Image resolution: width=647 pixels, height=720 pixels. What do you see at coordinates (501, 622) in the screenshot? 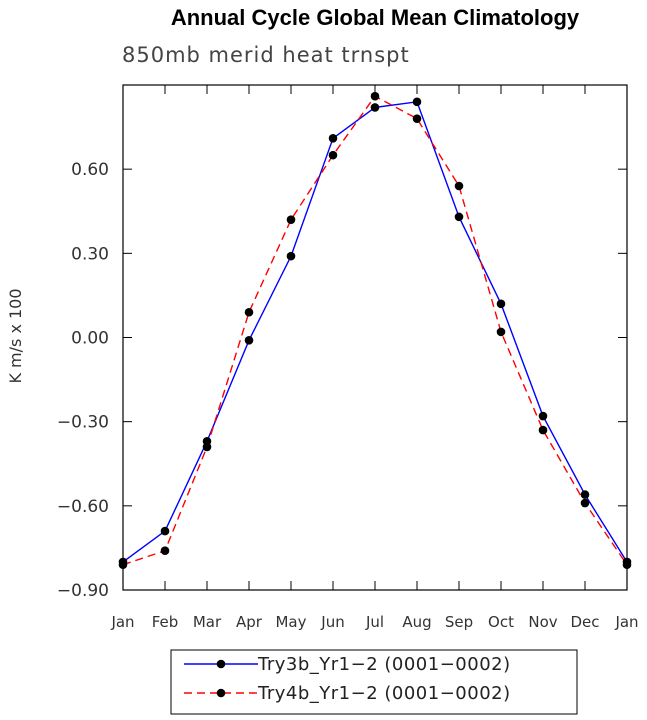
I see `x-tick-label: Oct` at bounding box center [501, 622].